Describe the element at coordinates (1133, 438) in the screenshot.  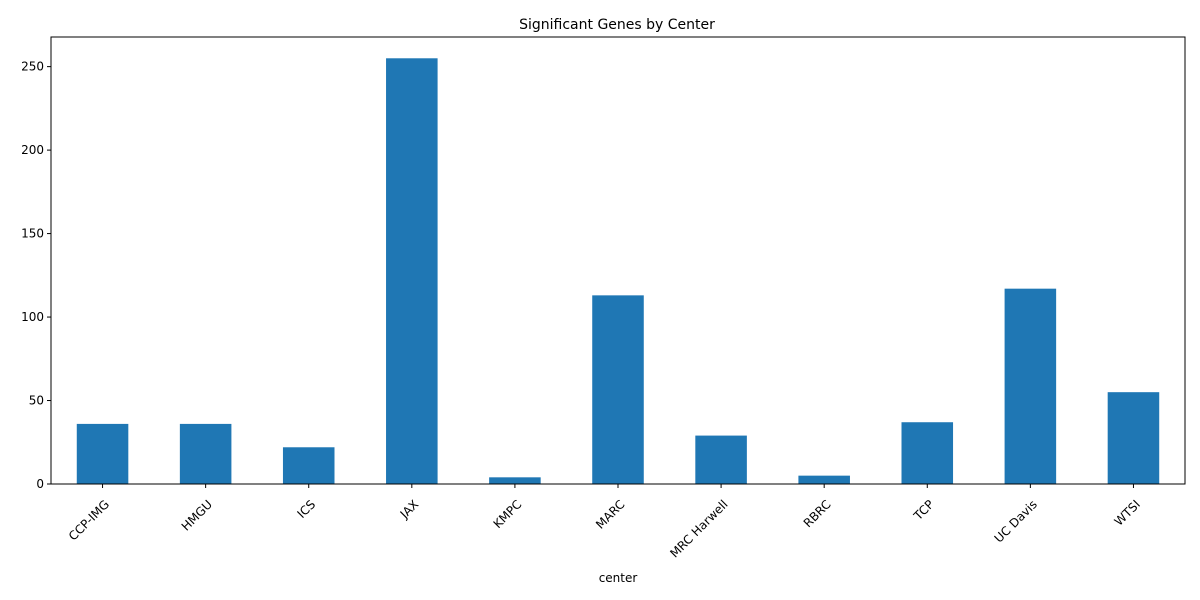
I see `bar-wtsi` at that location.